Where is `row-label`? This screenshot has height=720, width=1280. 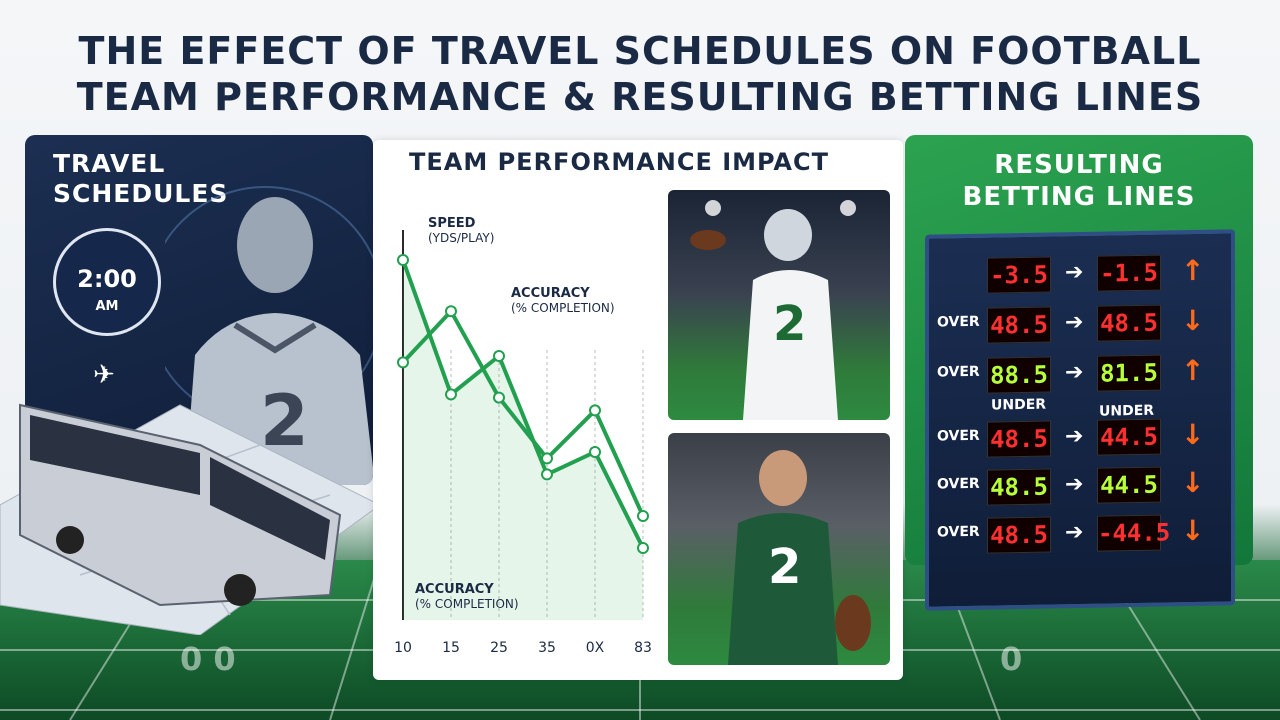
row-label is located at coordinates (962, 264).